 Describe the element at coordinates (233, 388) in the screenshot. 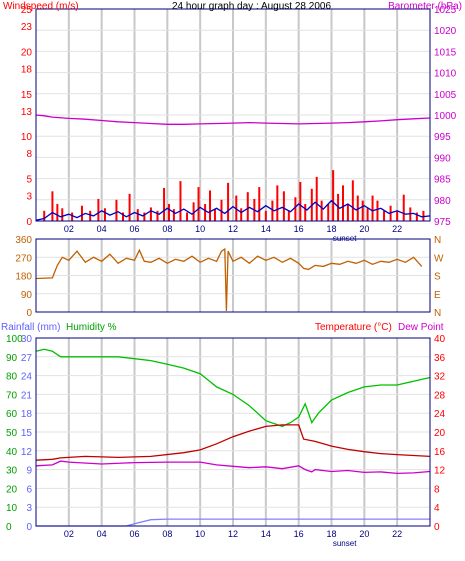

I see `humidity-line` at that location.